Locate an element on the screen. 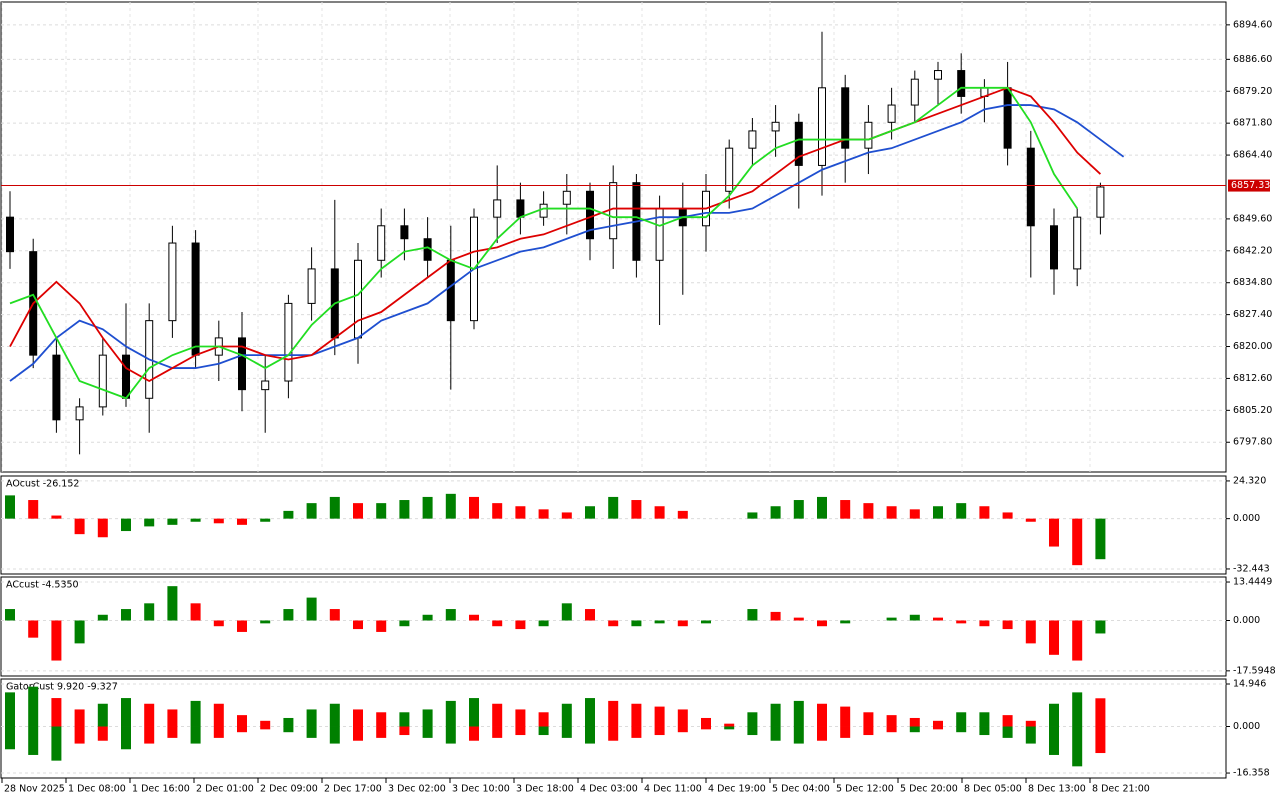 This screenshot has width=1280, height=800. price-tag is located at coordinates (1249, 185).